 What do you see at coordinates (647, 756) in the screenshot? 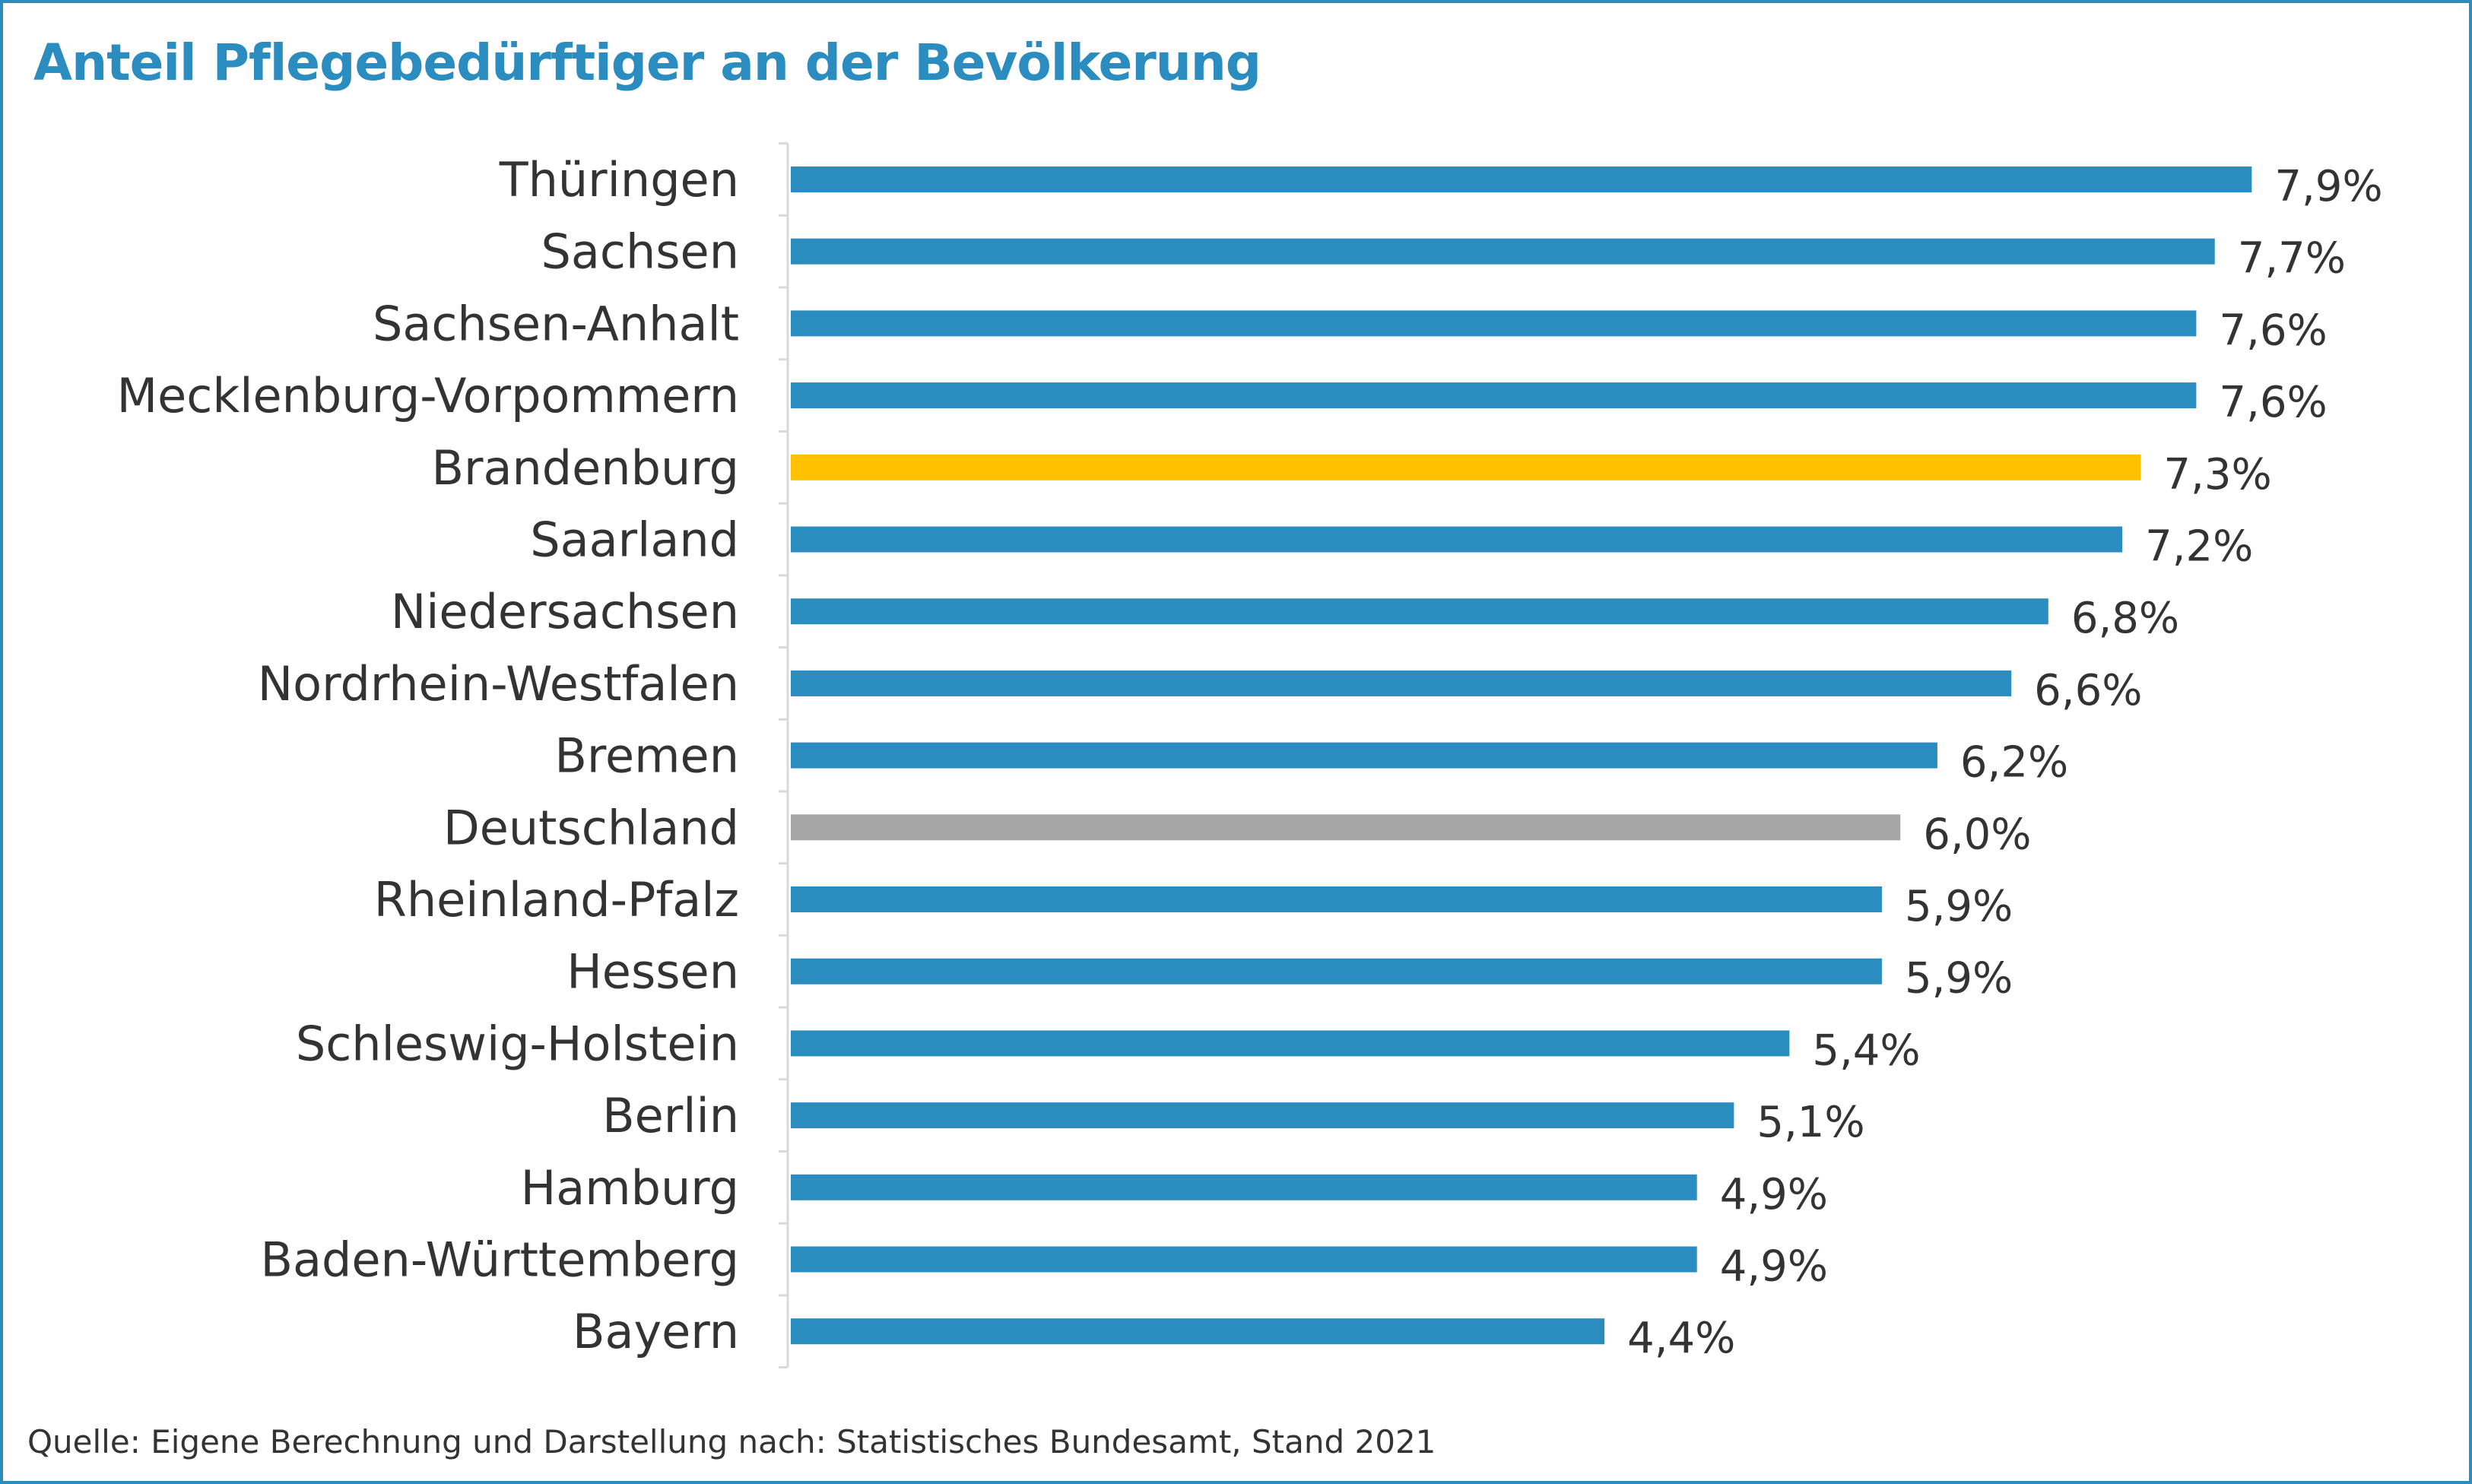
I see `category-label: Bremen` at bounding box center [647, 756].